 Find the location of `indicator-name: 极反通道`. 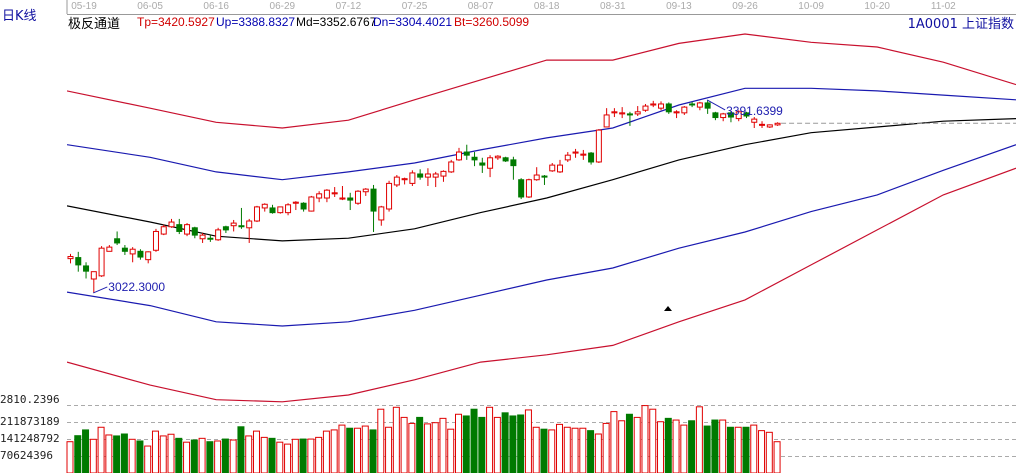

indicator-name: 极反通道 is located at coordinates (94, 24).